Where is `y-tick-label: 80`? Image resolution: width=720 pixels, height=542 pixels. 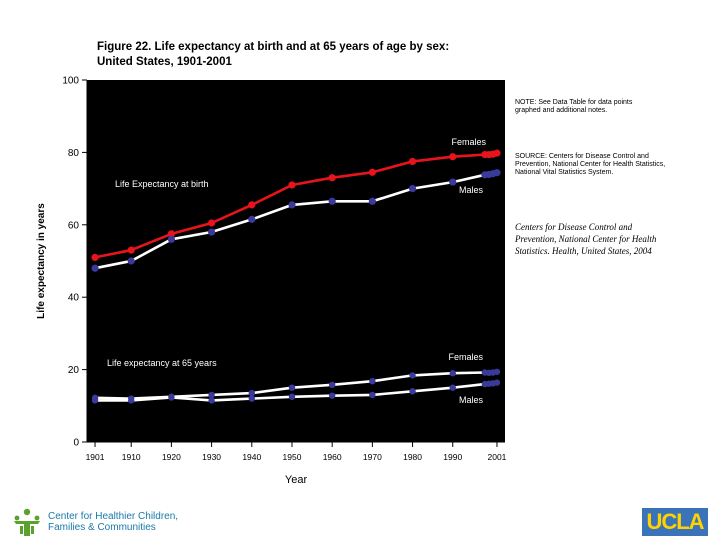 y-tick-label: 80 is located at coordinates (74, 153).